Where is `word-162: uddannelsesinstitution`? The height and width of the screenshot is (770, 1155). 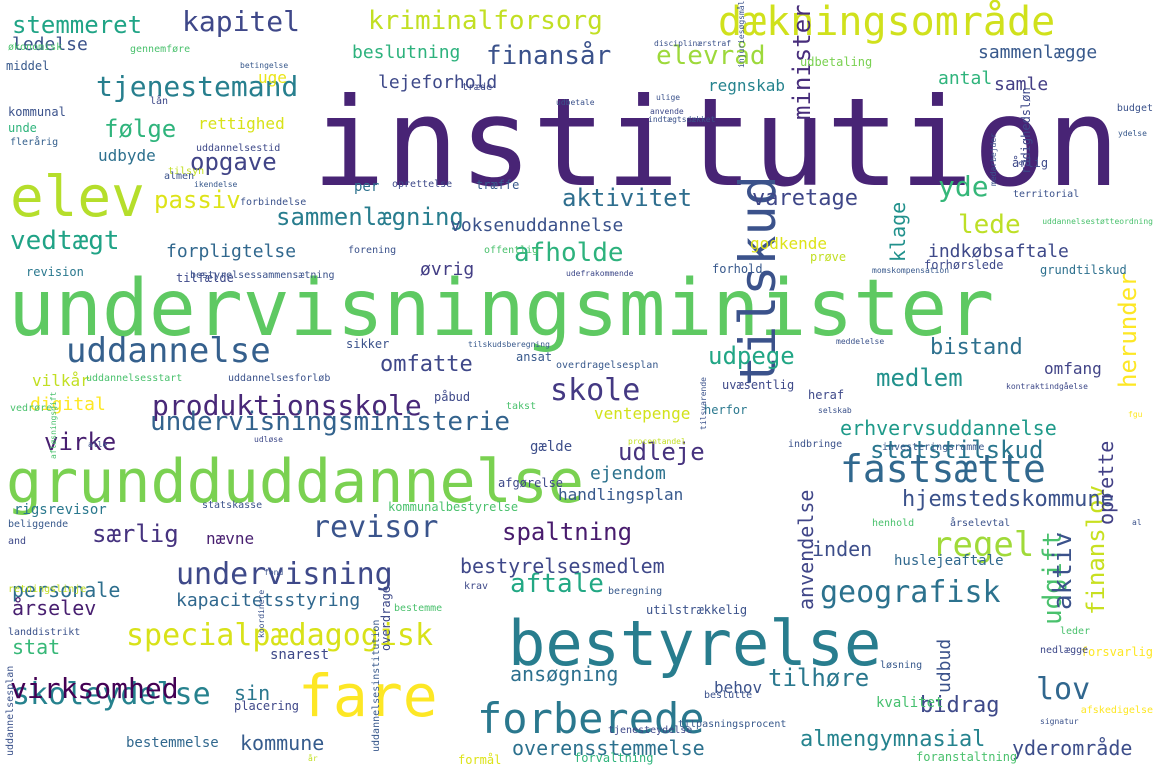 word-162: uddannelsesinstitution is located at coordinates (376, 685).